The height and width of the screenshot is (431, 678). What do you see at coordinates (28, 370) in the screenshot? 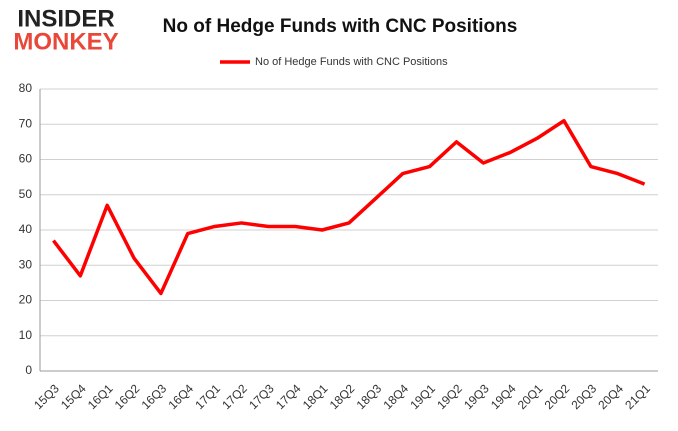
I see `y-tick-label: 0` at bounding box center [28, 370].